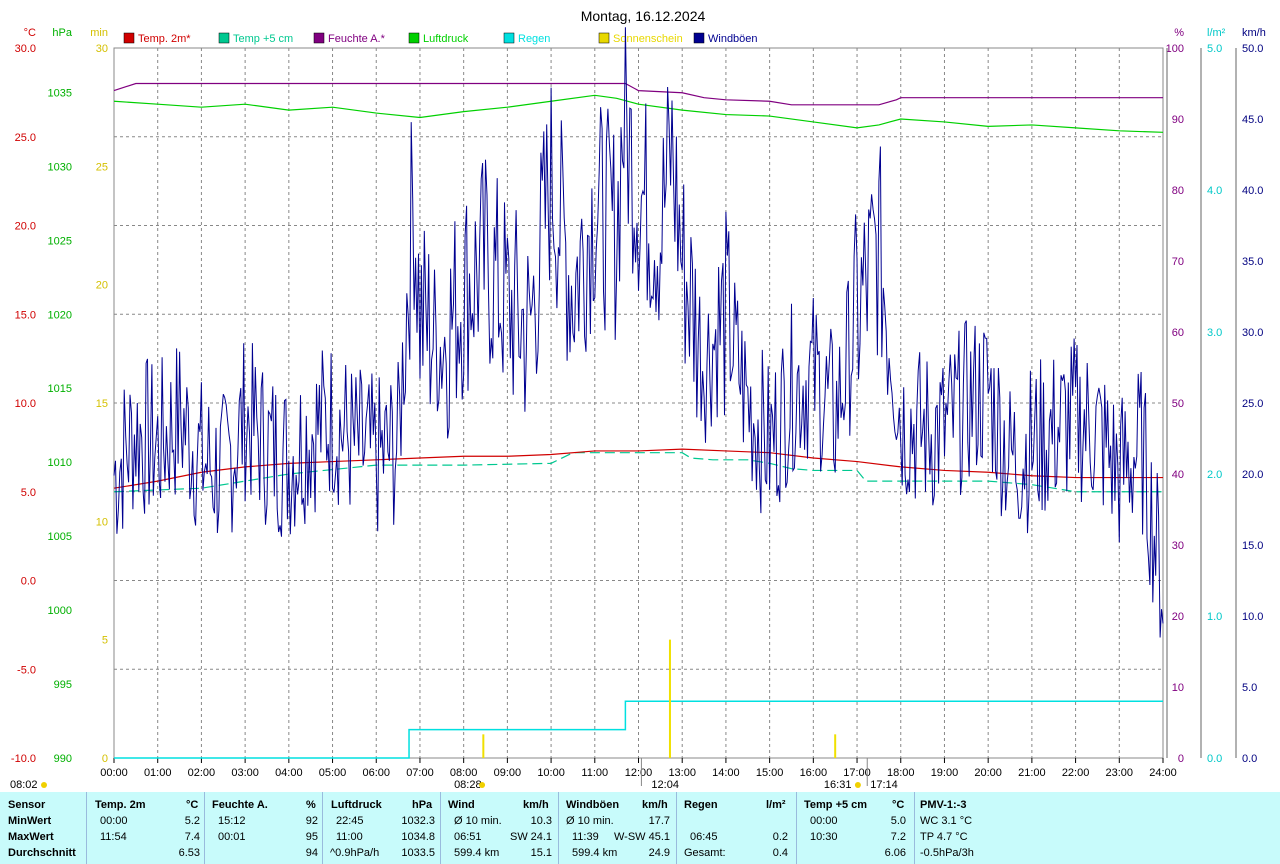 The height and width of the screenshot is (864, 1280). I want to click on gust-max-value: 45.1, so click(659, 837).